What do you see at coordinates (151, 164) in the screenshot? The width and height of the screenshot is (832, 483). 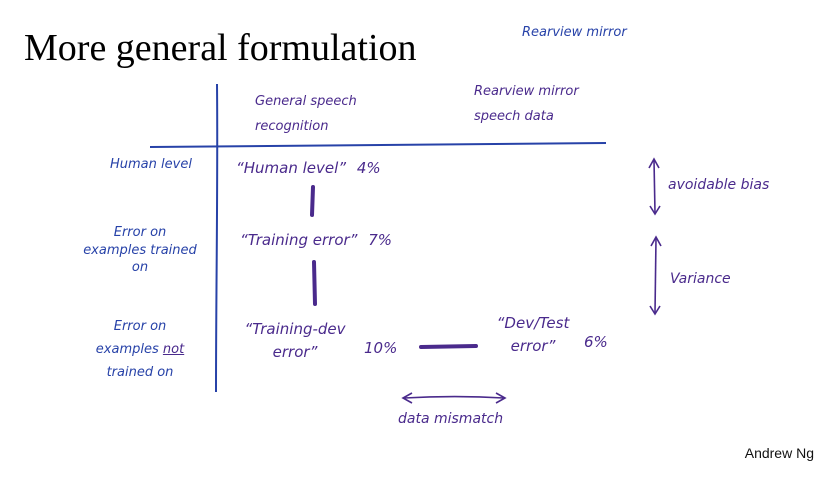 I see `row-label-human-level: Human level` at bounding box center [151, 164].